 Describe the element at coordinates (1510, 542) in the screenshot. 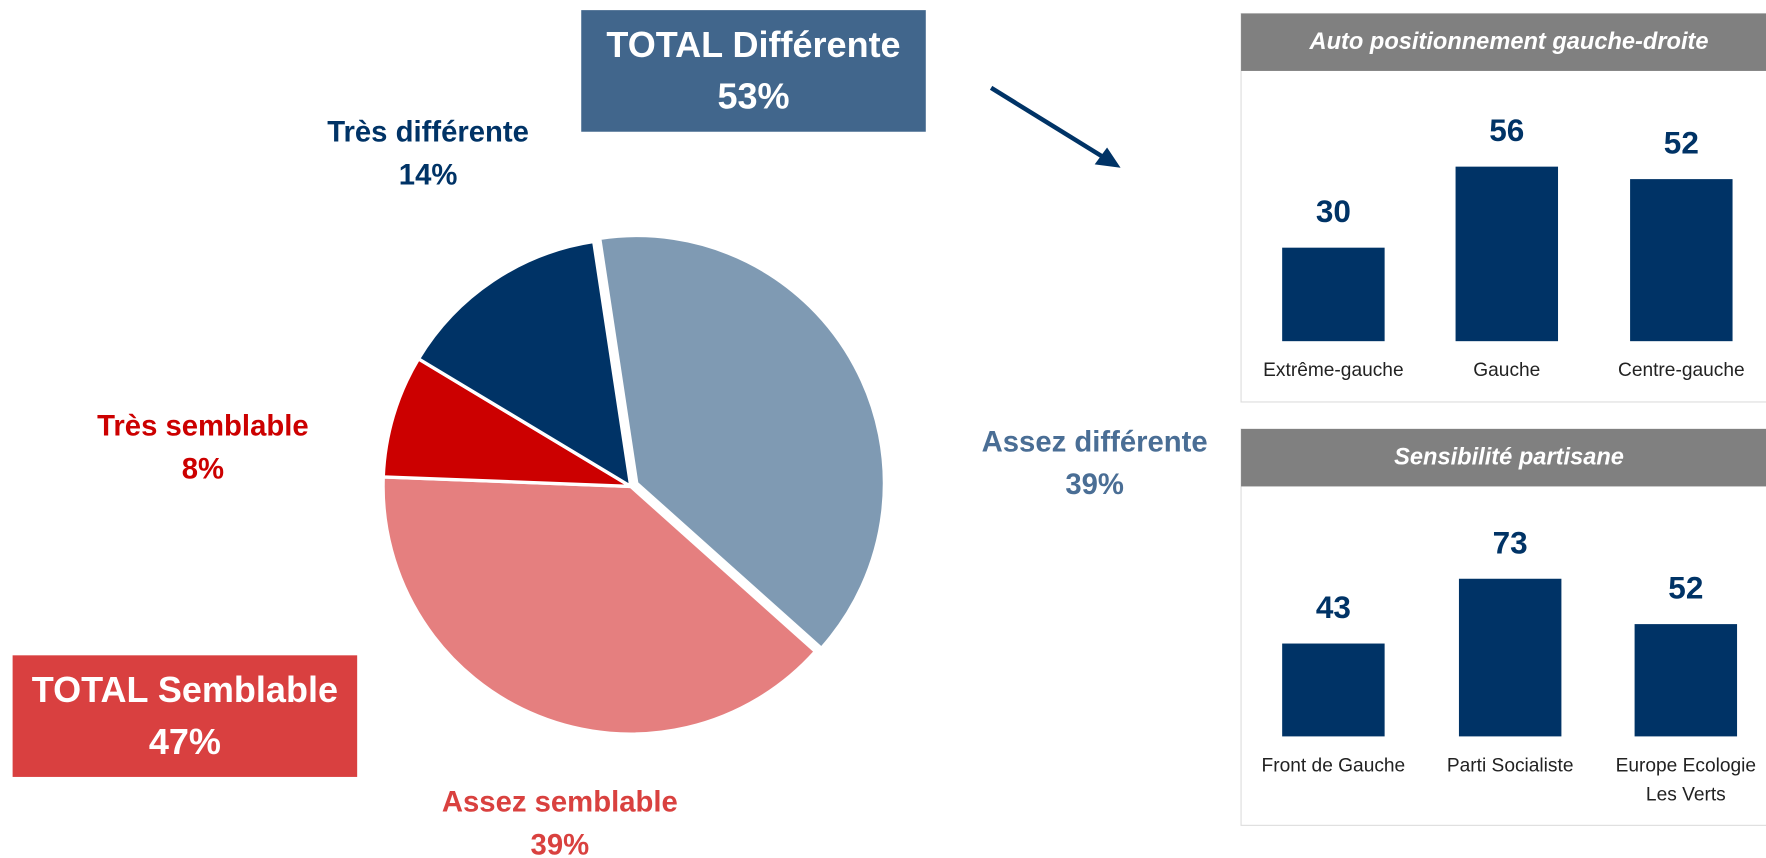

I see `bar-value: 73` at that location.